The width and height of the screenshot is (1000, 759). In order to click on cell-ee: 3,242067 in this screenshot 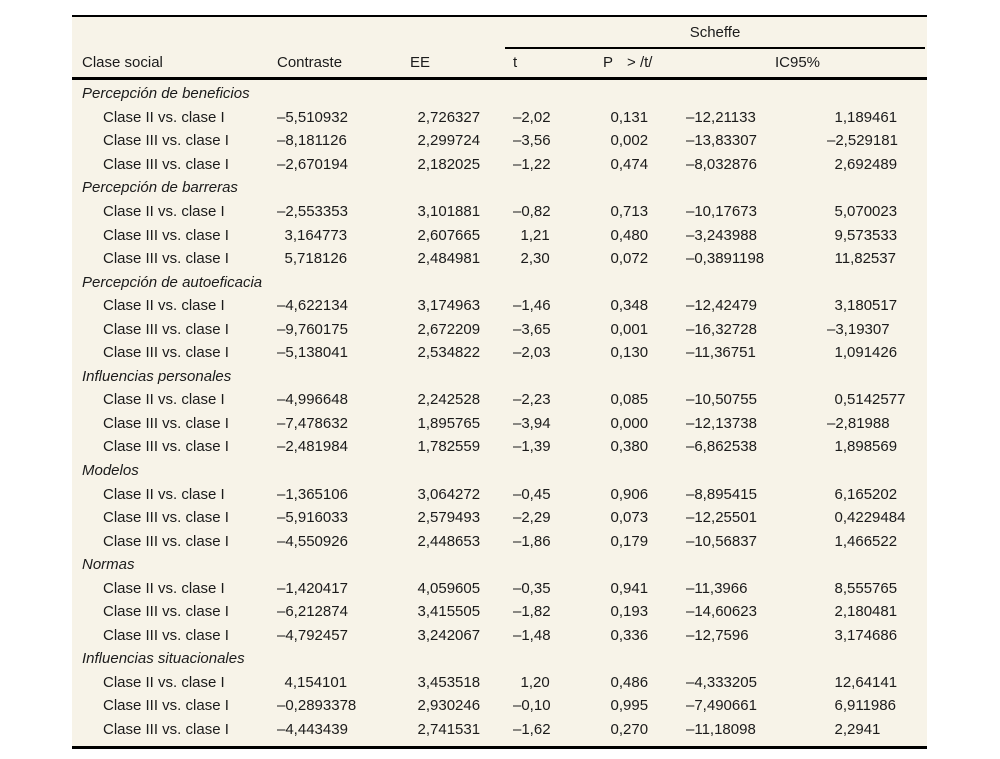, I will do `click(449, 635)`.